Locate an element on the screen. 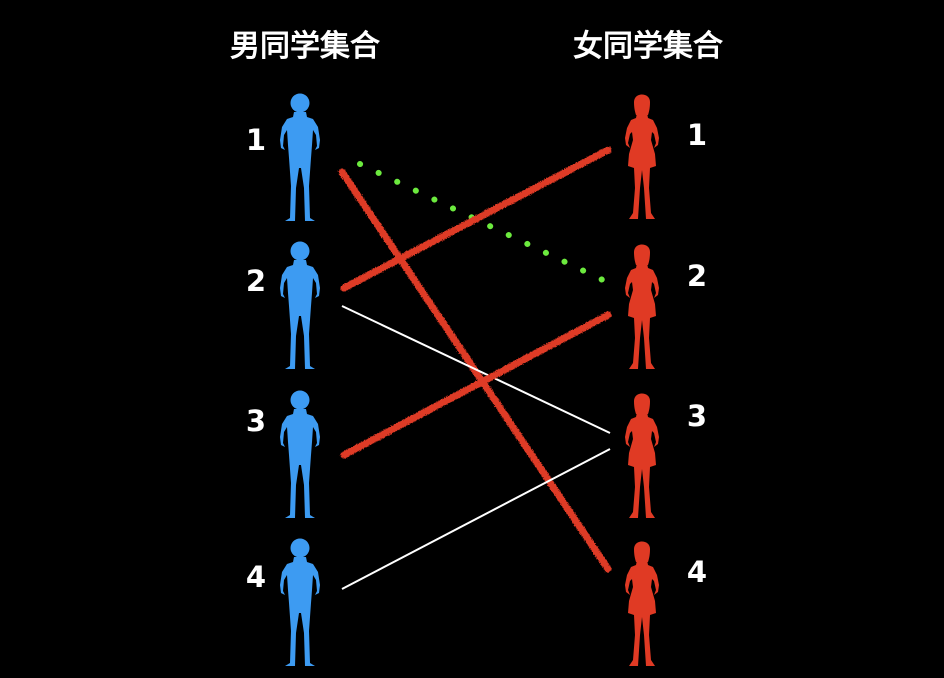  male-member-4: 4 is located at coordinates (283, 602).